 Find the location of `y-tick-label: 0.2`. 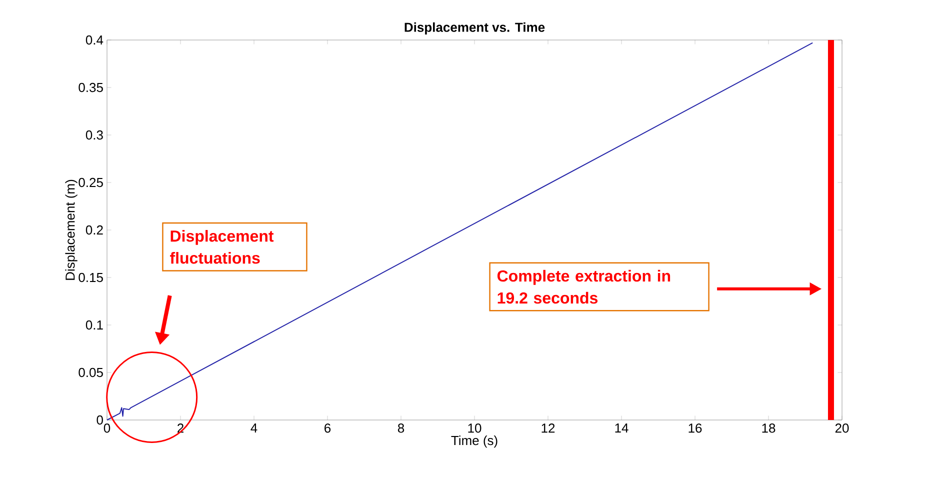

y-tick-label: 0.2 is located at coordinates (94, 230).